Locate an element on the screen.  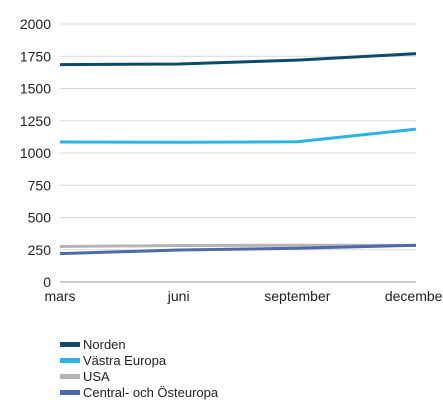
y-axis-ticks: 0 250 500 750 1000 1250 1500 1750 2000 is located at coordinates (35, 153).